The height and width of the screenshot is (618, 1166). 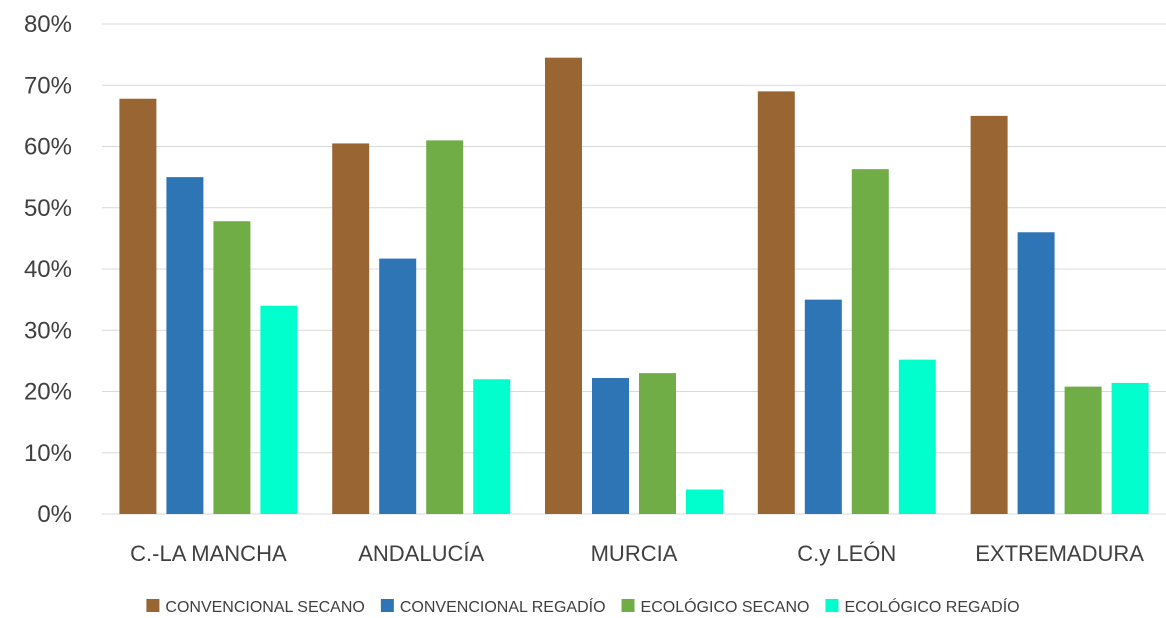 I want to click on x-category-label: EXTREMADURA, so click(x=1059, y=553).